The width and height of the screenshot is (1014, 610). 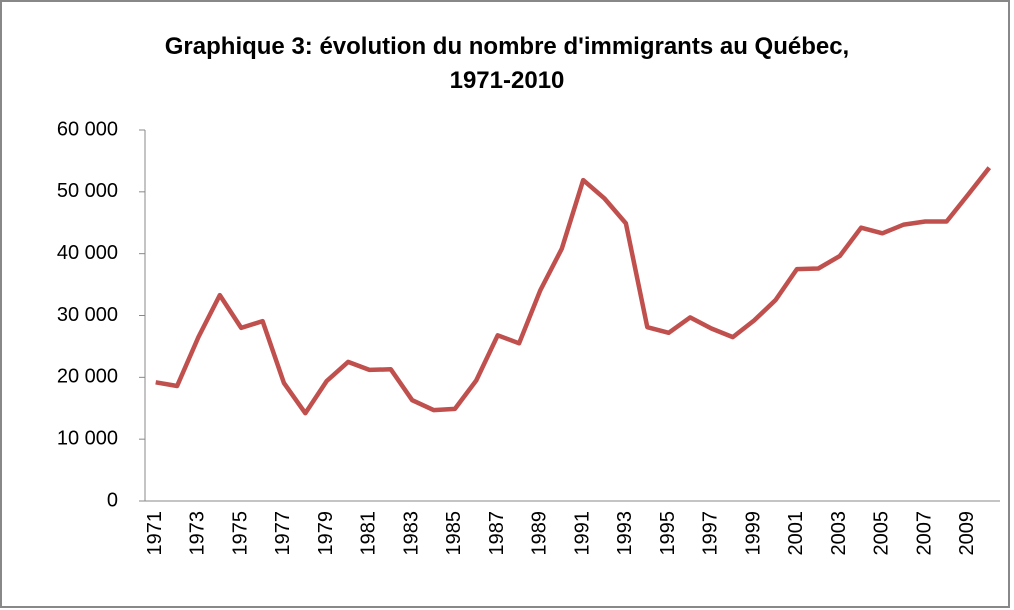 I want to click on x-tick-label: 1991, so click(x=582, y=533).